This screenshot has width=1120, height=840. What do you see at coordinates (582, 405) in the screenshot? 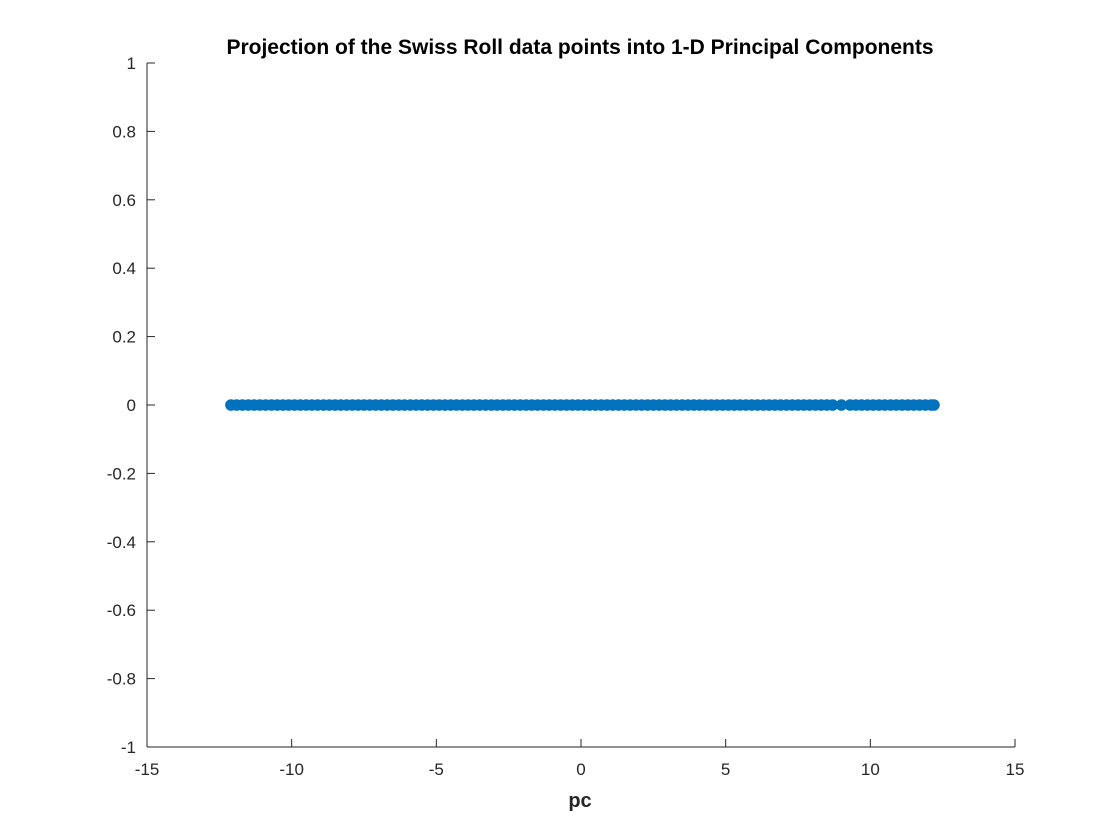
I see `data-points` at bounding box center [582, 405].